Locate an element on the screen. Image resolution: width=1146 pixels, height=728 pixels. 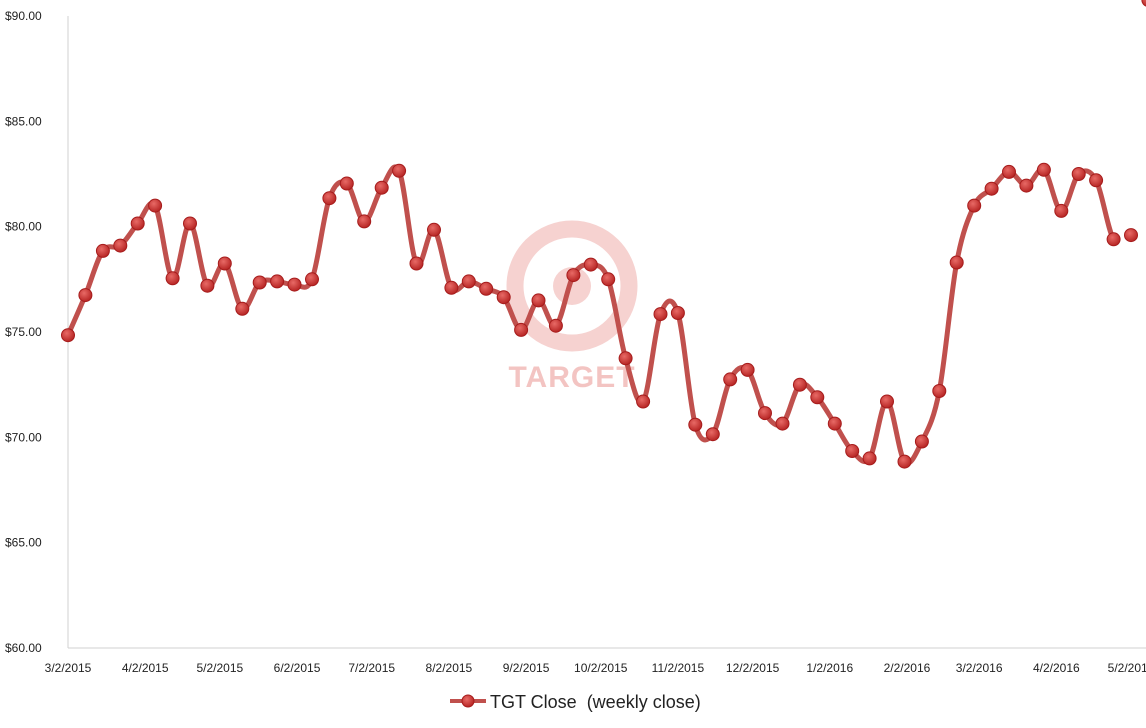
x-tick-label: 1/2/2016 is located at coordinates (829, 668).